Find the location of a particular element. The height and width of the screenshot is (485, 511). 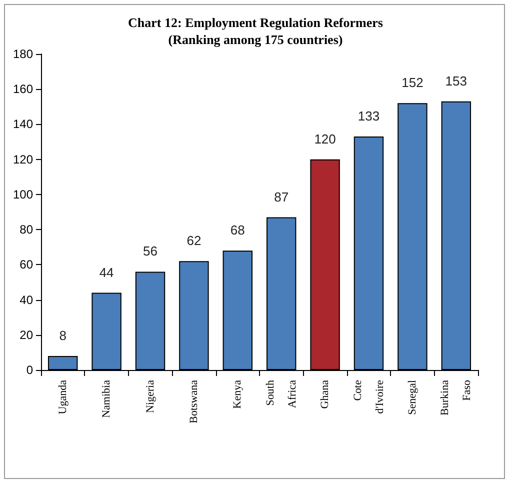

y-tick-label: 180 is located at coordinates (23, 54).